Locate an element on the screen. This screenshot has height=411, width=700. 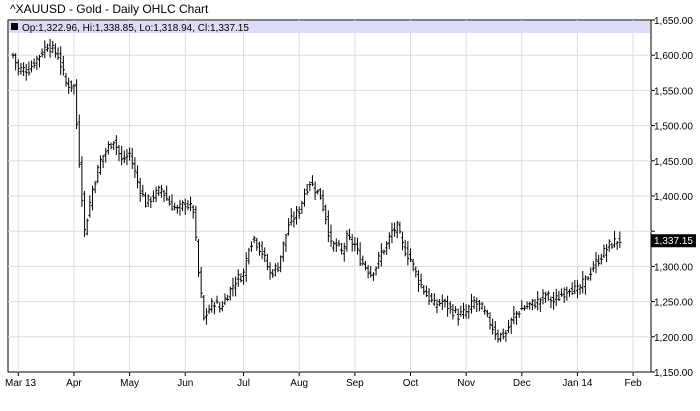
x-tick-label: Jun is located at coordinates (185, 383).